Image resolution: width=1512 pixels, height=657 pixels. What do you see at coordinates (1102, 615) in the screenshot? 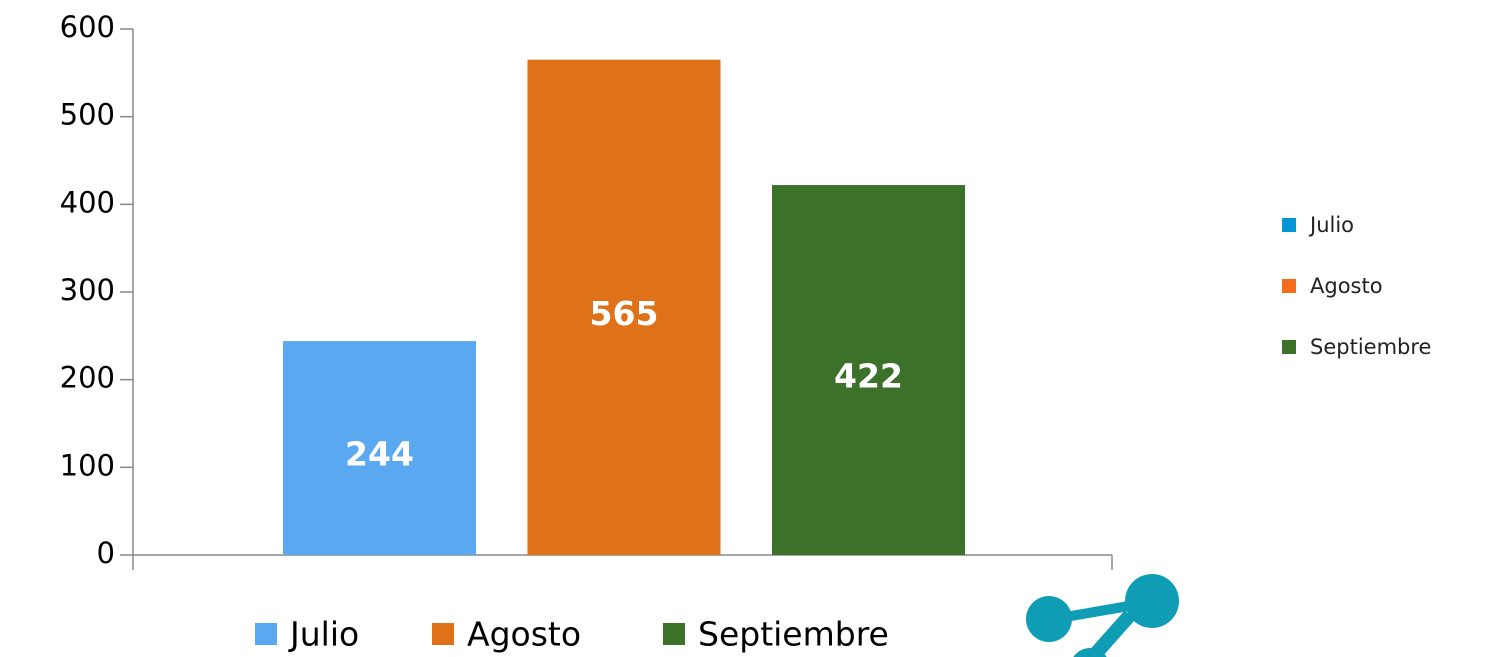
I see `logo` at bounding box center [1102, 615].